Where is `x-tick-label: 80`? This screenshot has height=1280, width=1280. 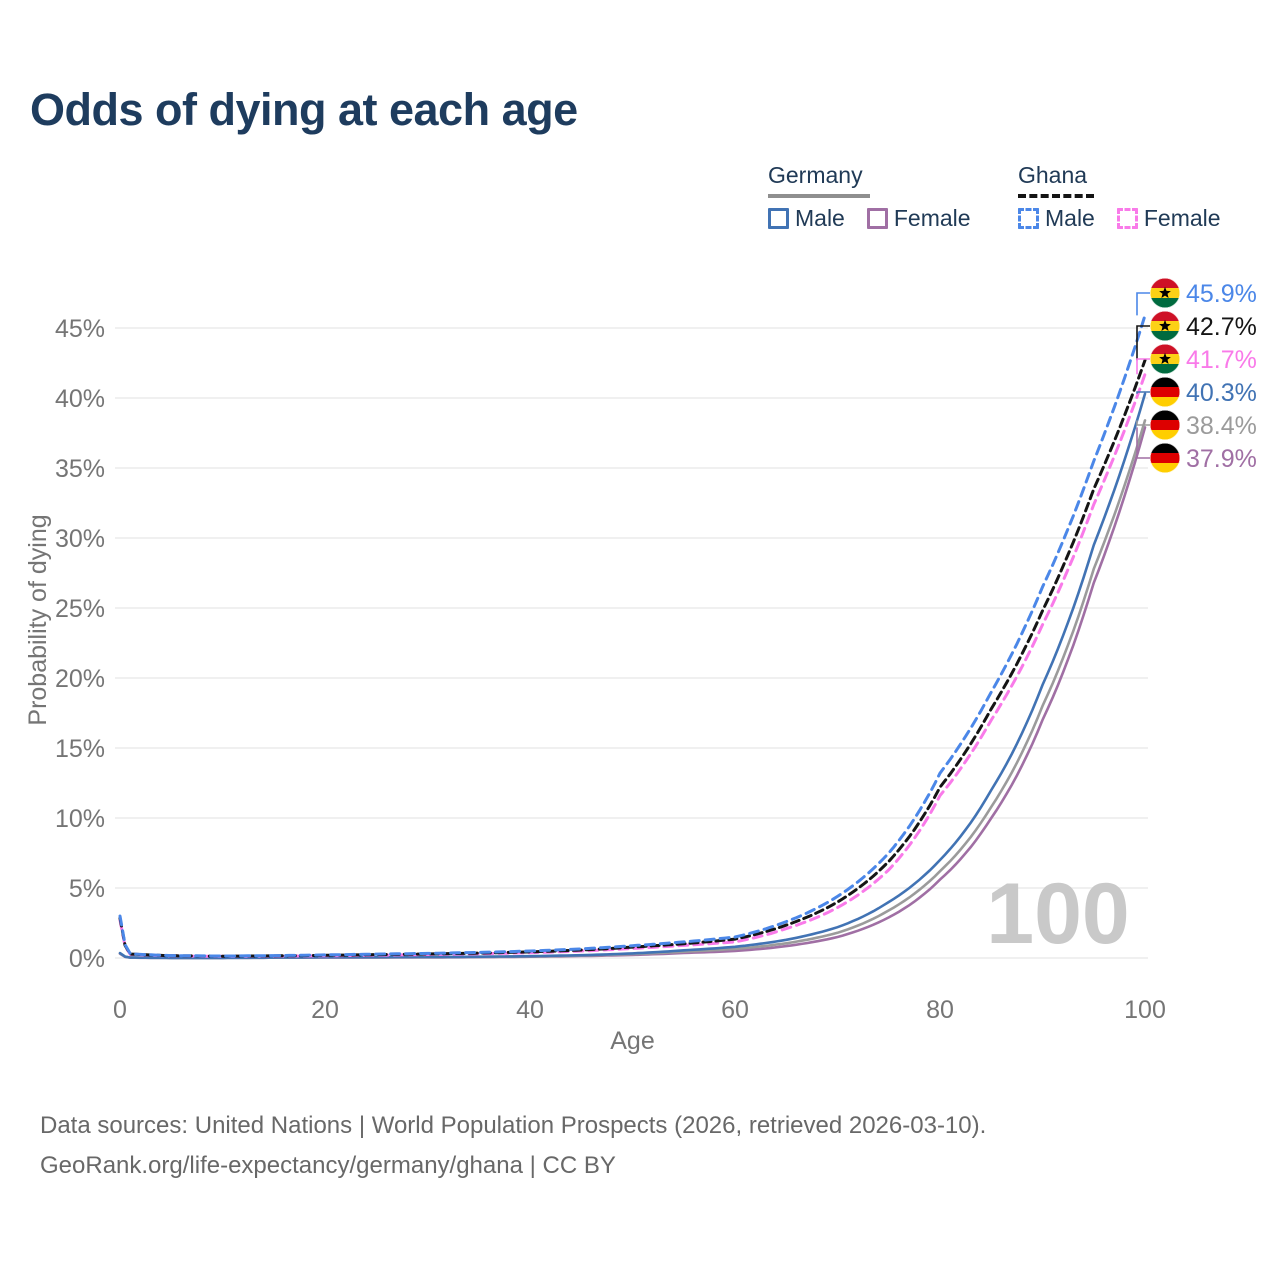 x-tick-label: 80 is located at coordinates (940, 1010).